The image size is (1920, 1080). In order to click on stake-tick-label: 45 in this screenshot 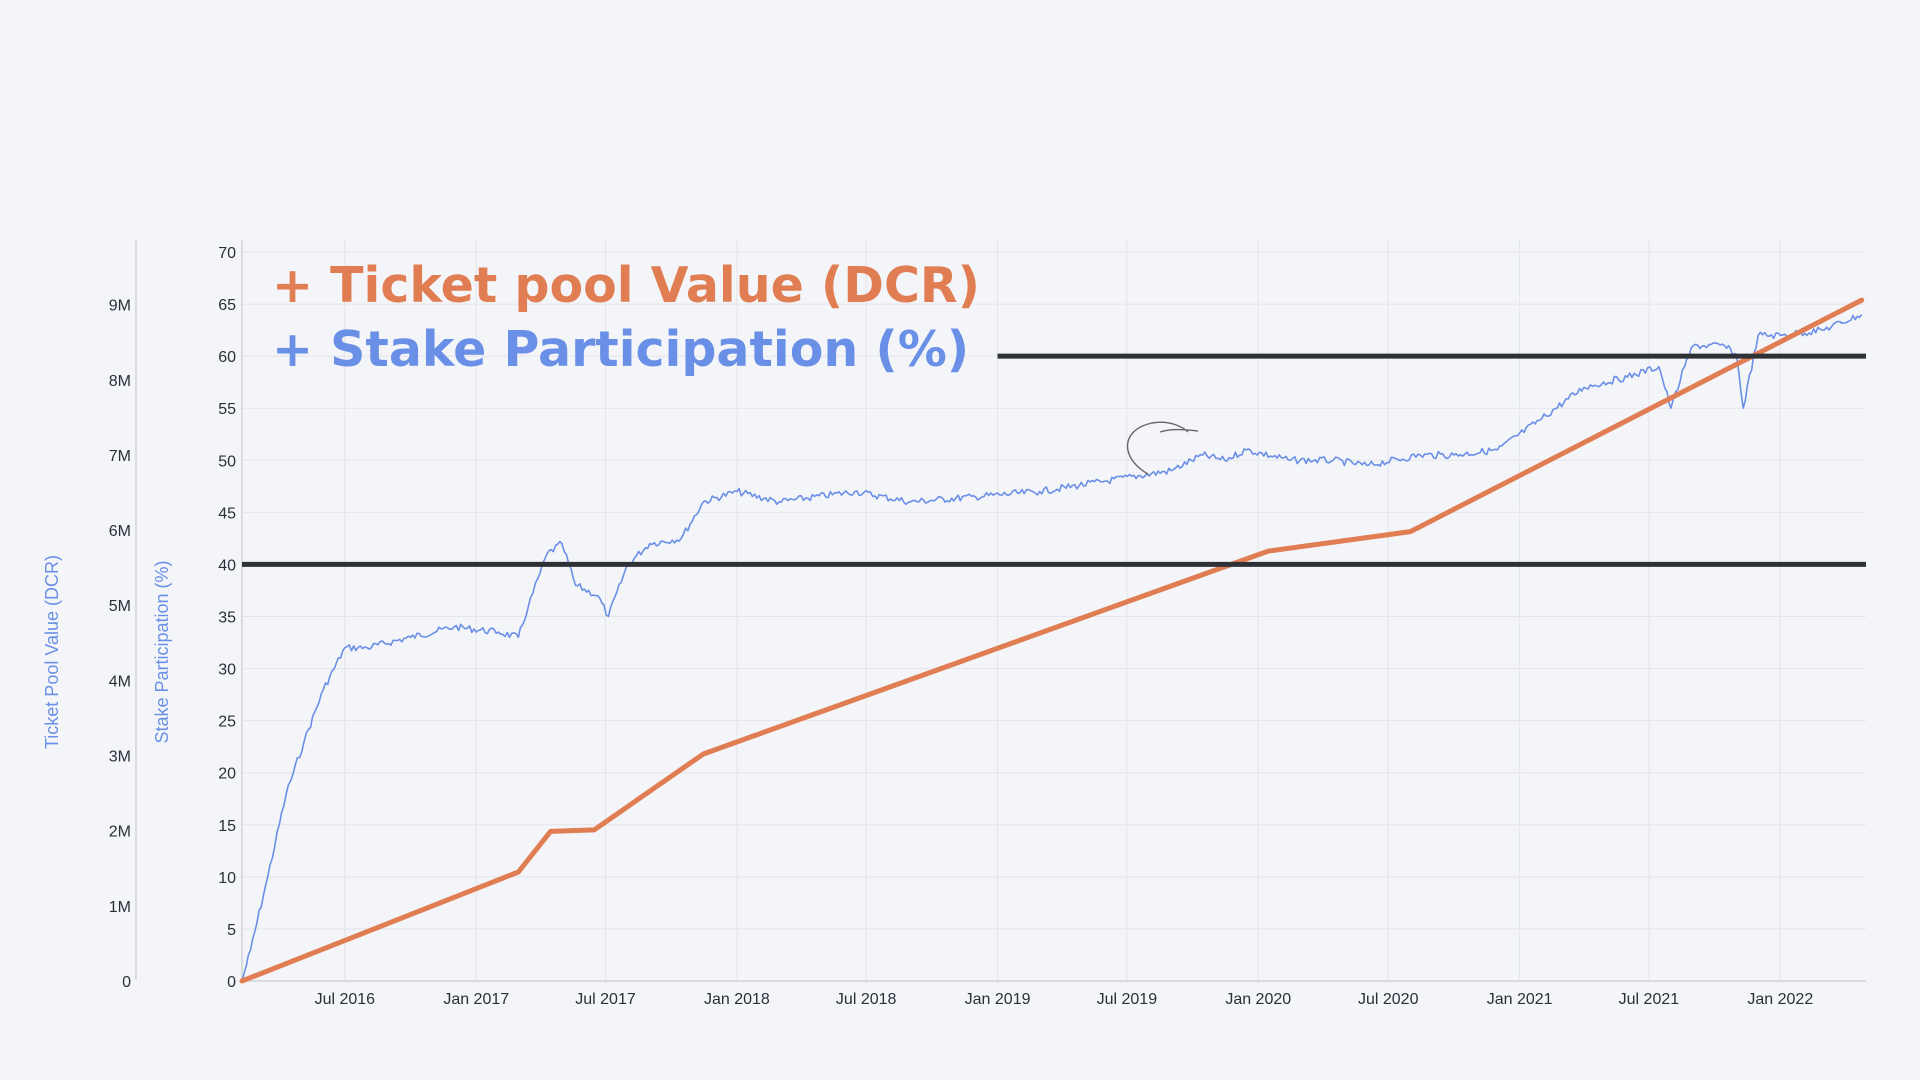, I will do `click(227, 513)`.